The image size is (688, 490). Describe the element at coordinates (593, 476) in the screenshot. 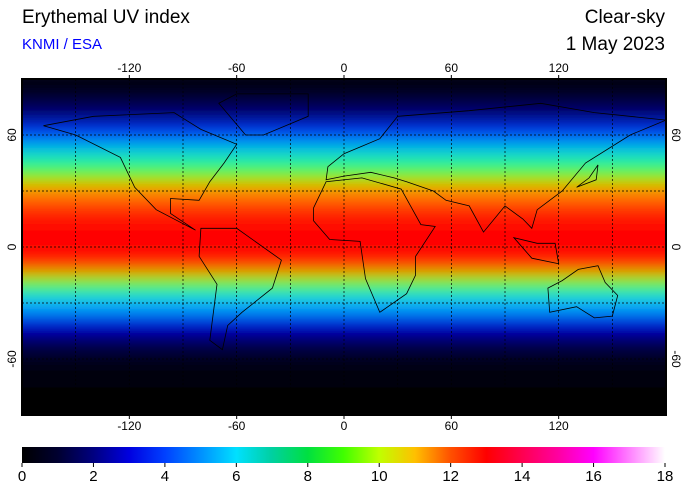

I see `colorbar-tick-label: 16` at that location.